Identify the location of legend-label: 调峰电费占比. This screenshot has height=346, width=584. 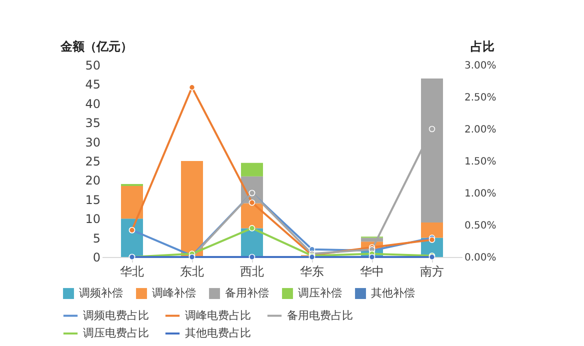
(218, 315).